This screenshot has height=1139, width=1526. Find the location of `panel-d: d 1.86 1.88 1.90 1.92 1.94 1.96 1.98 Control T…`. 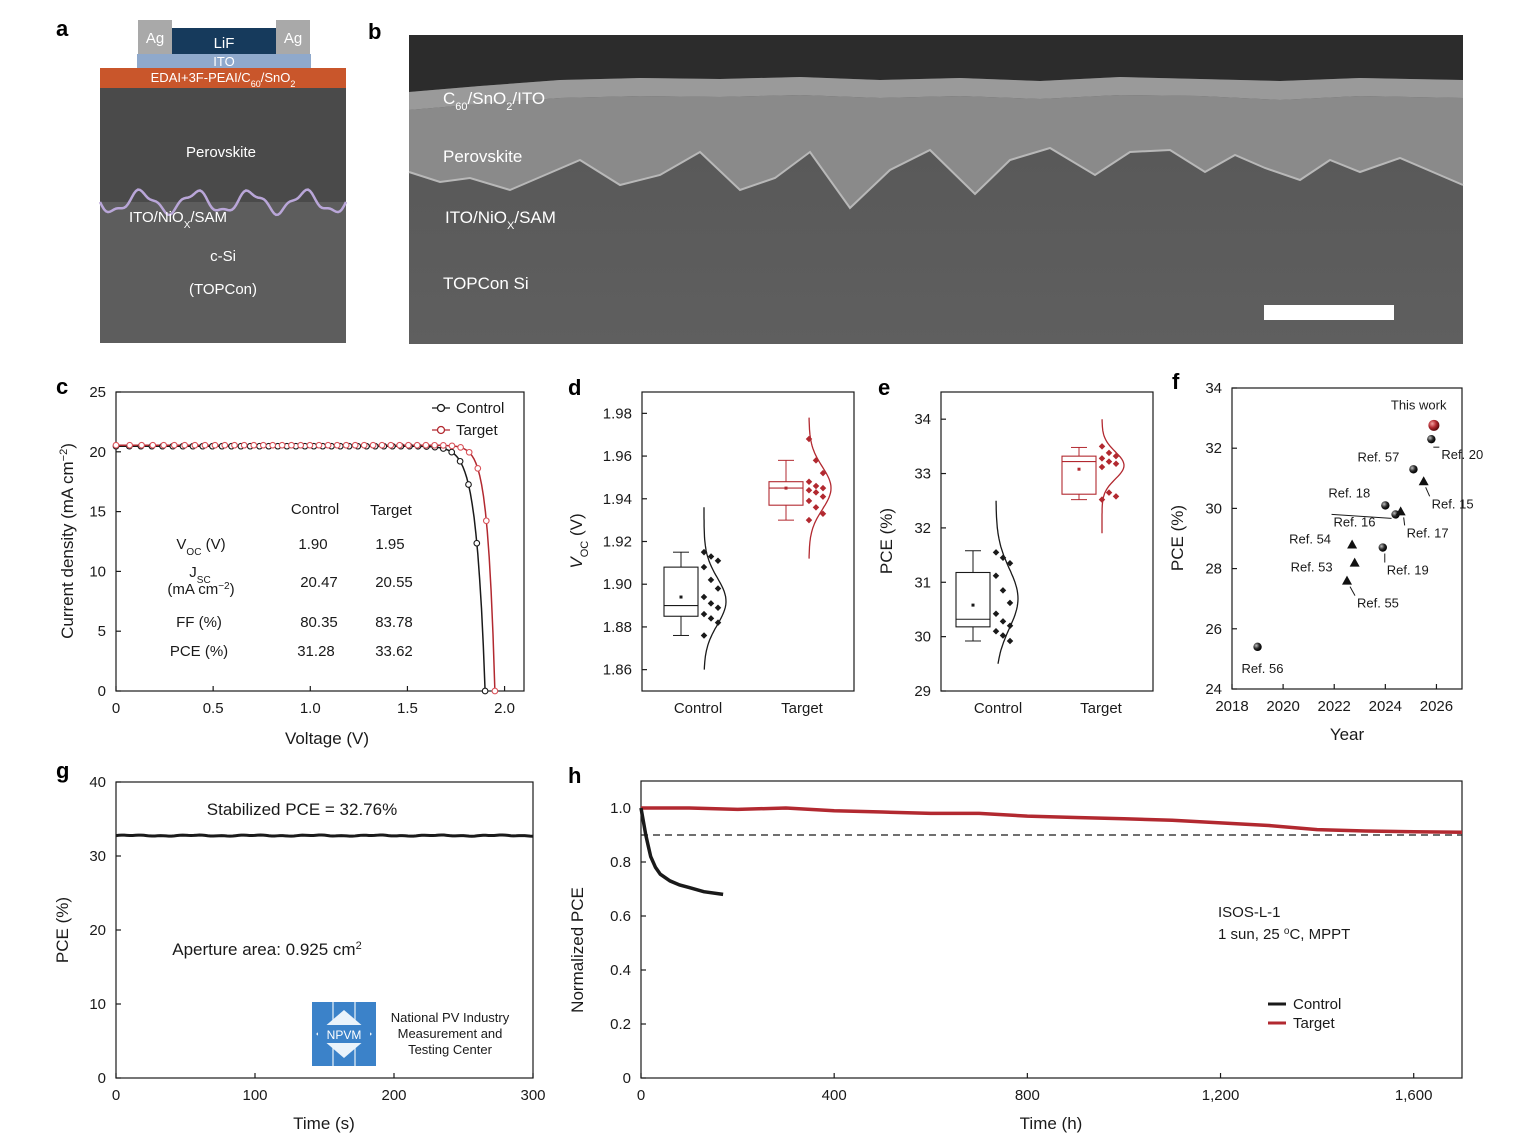

panel-d: d 1.86 1.88 1.90 1.92 1.94 1.96 1.98 Control T… is located at coordinates (711, 546).